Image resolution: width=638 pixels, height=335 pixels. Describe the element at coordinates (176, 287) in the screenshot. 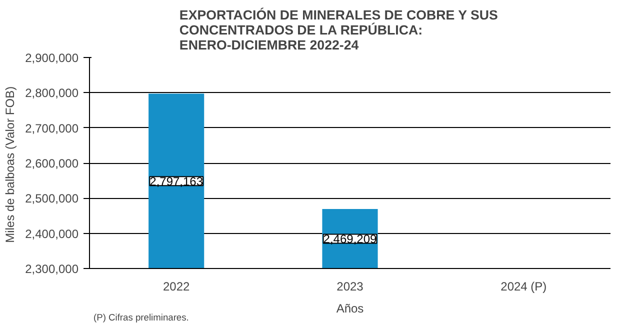

I see `x-tick-label: 2022` at that location.